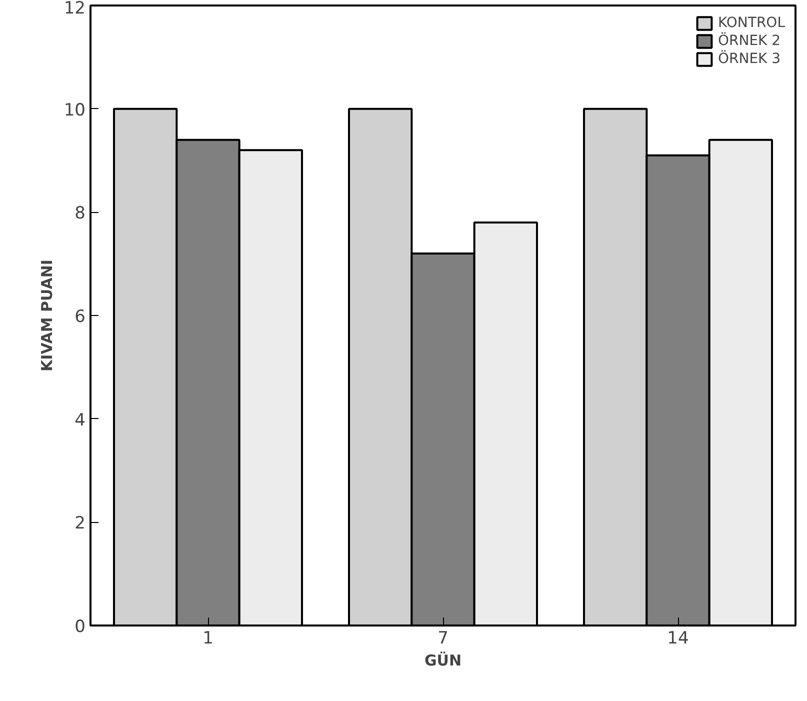  What do you see at coordinates (75, 9) in the screenshot?
I see `y-tick-label: 12` at bounding box center [75, 9].